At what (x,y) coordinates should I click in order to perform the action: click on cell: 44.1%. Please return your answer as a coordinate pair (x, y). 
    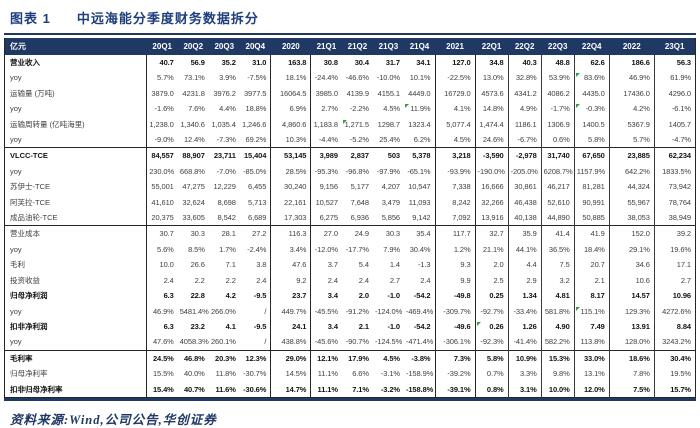
    Looking at the image, I should click on (525, 249).